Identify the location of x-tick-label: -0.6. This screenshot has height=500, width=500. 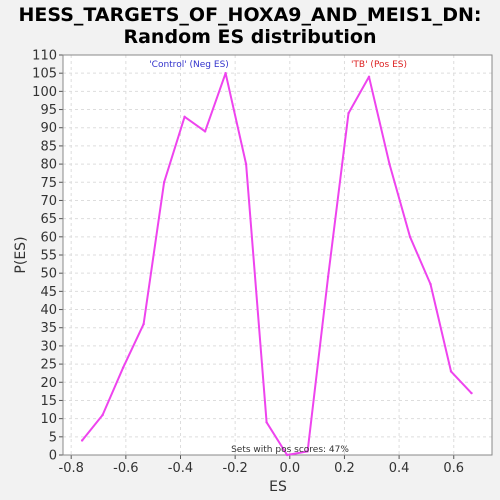
(125, 468).